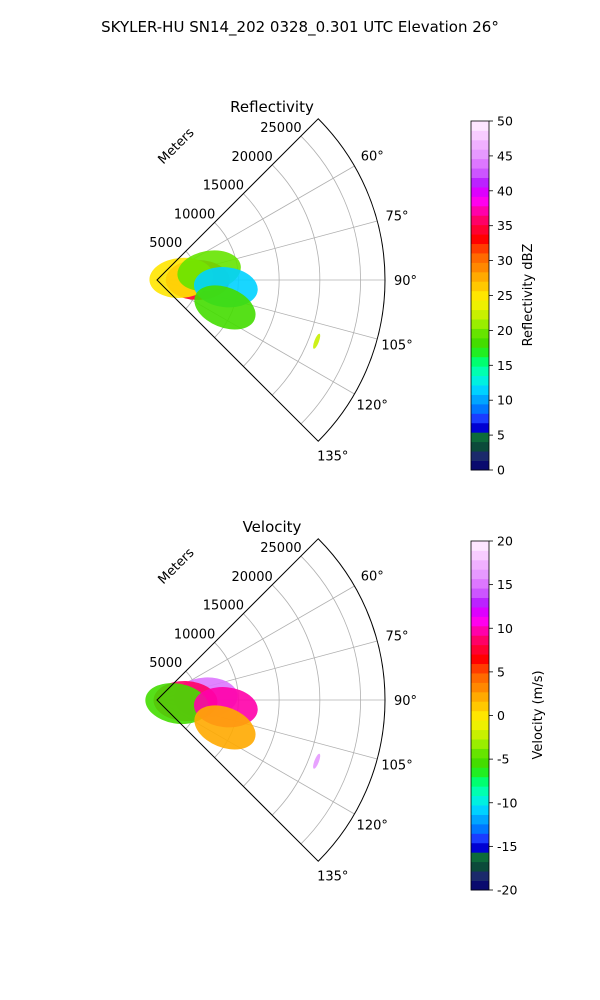  Describe the element at coordinates (507, 890) in the screenshot. I see `colorbar-tick-label: -20` at that location.